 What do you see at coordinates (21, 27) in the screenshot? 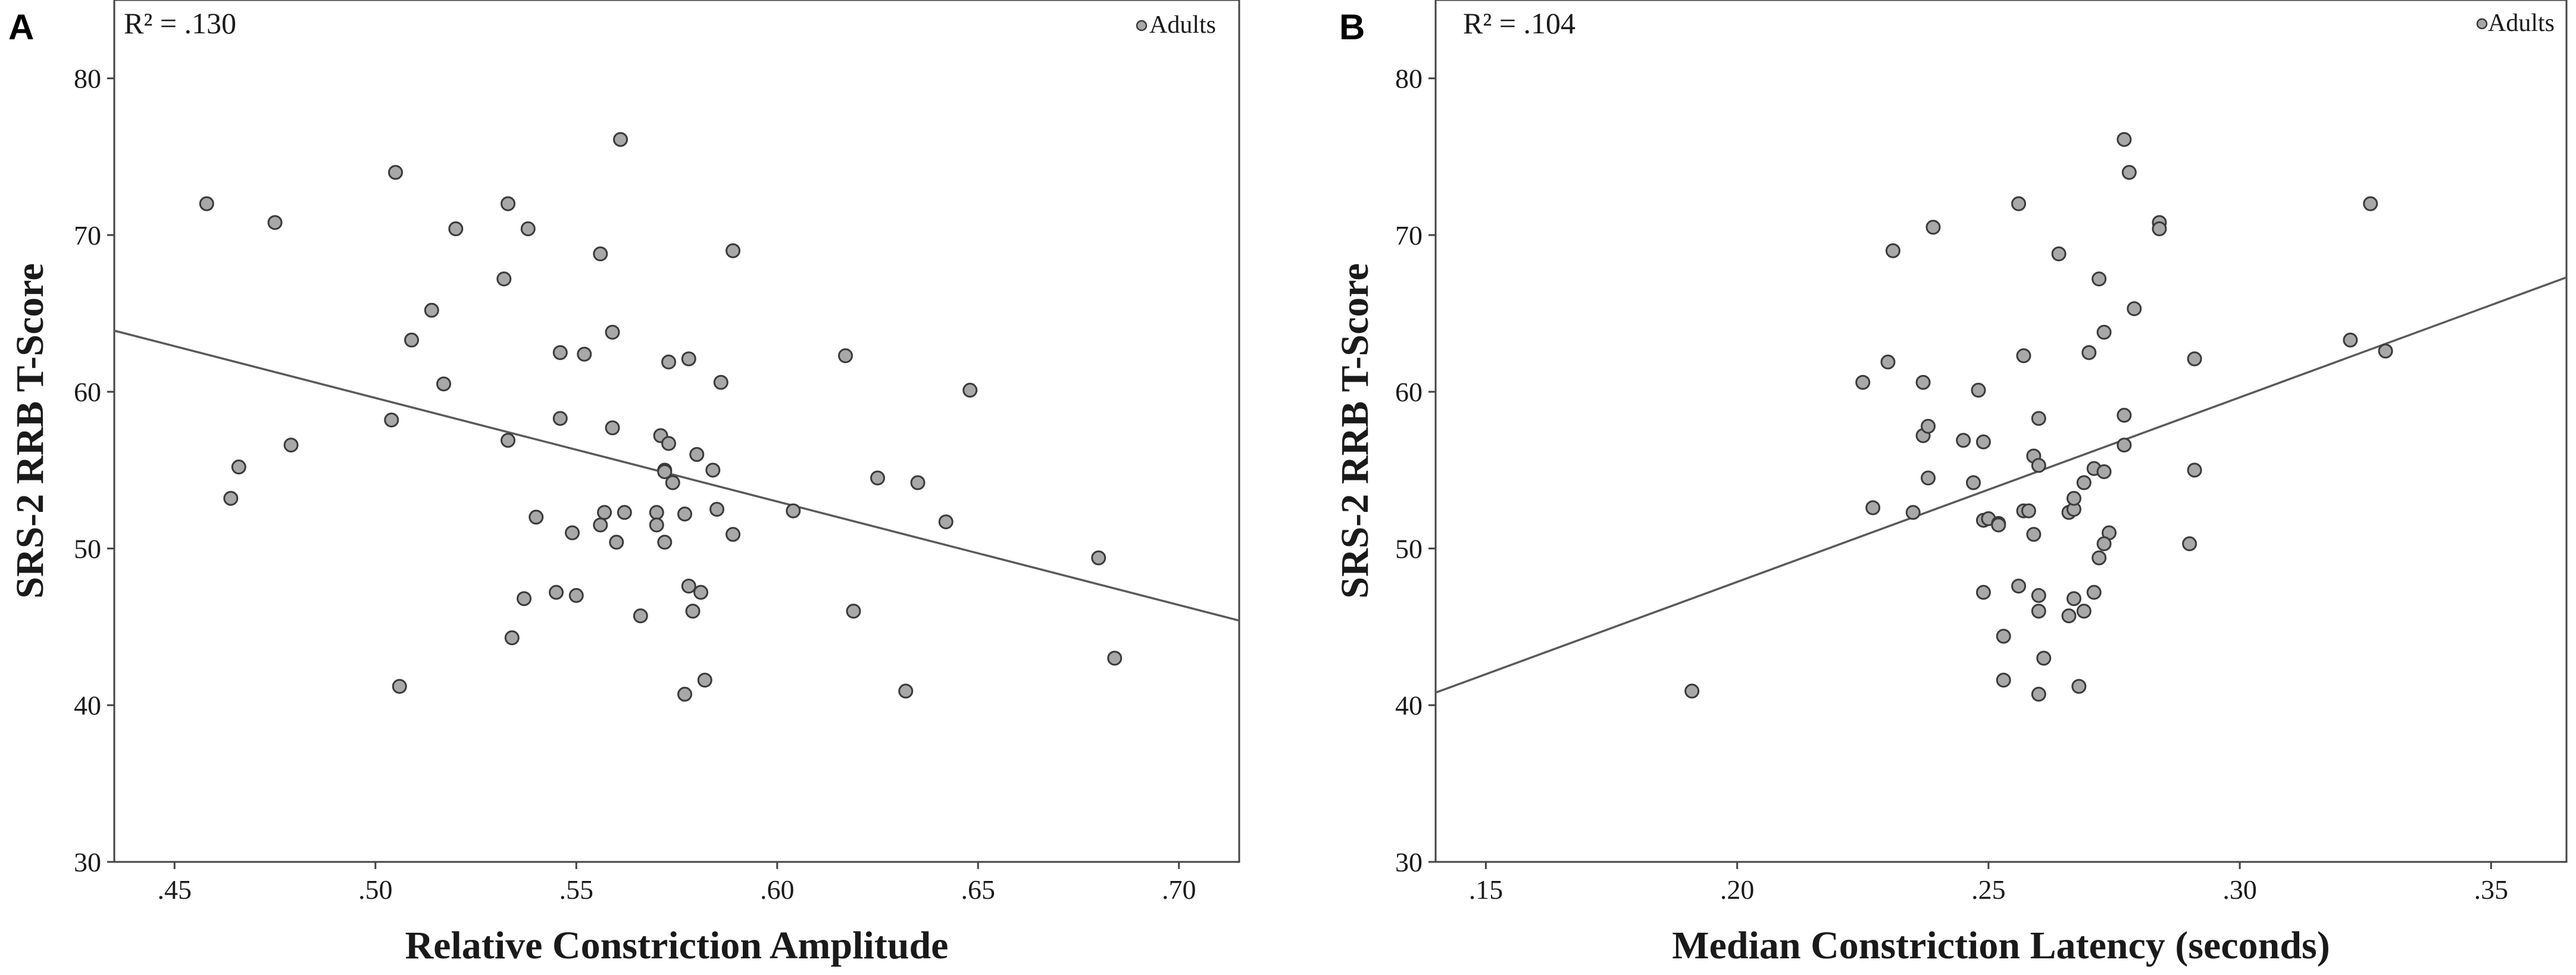
I see `panel-letter-a: A` at bounding box center [21, 27].